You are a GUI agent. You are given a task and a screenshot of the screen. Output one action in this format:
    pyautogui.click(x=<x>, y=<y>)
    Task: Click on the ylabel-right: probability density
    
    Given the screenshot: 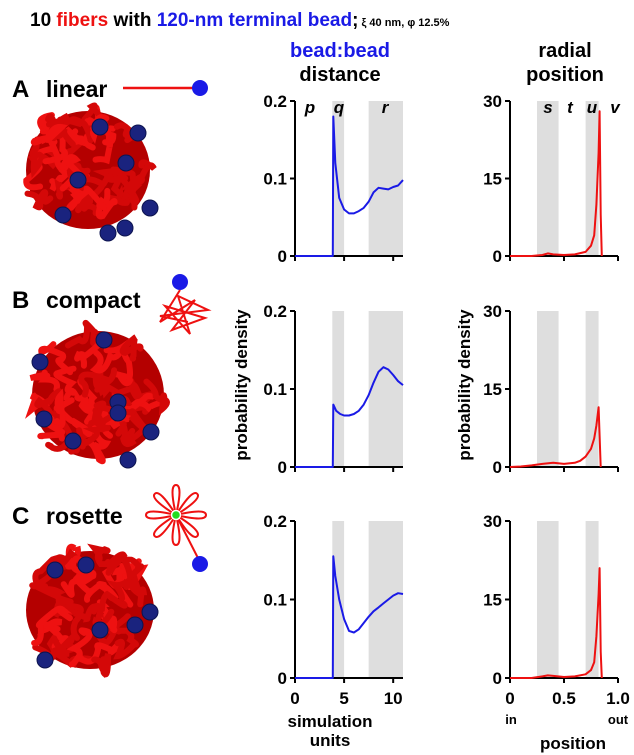 What is the action you would take?
    pyautogui.click(x=464, y=385)
    